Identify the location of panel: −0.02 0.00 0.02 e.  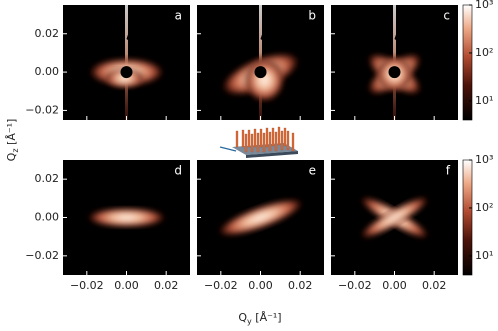
(260, 226).